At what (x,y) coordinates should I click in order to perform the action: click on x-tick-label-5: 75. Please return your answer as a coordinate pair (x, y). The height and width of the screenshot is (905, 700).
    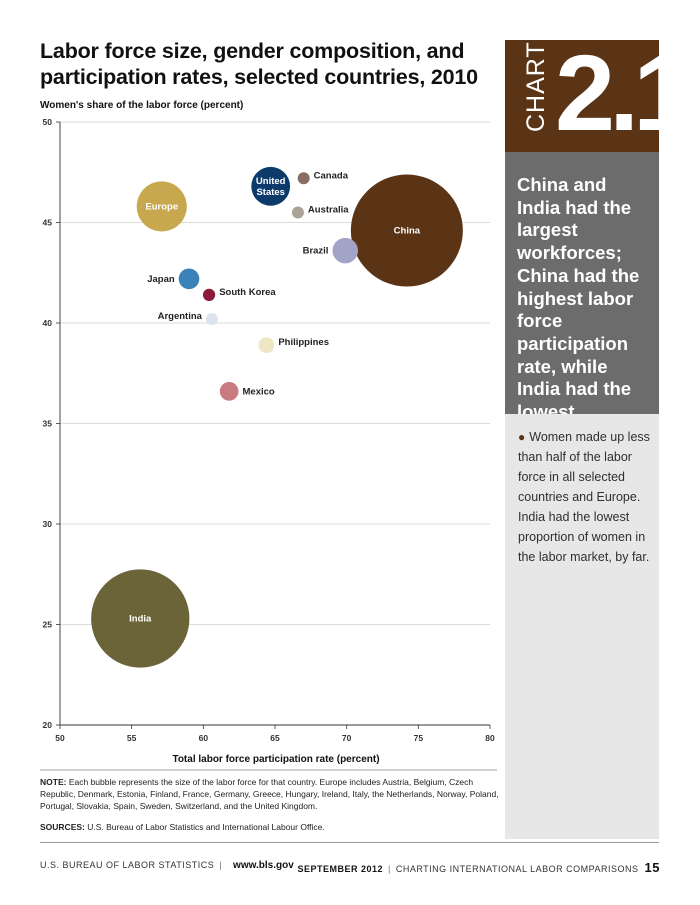
    Looking at the image, I should click on (419, 738).